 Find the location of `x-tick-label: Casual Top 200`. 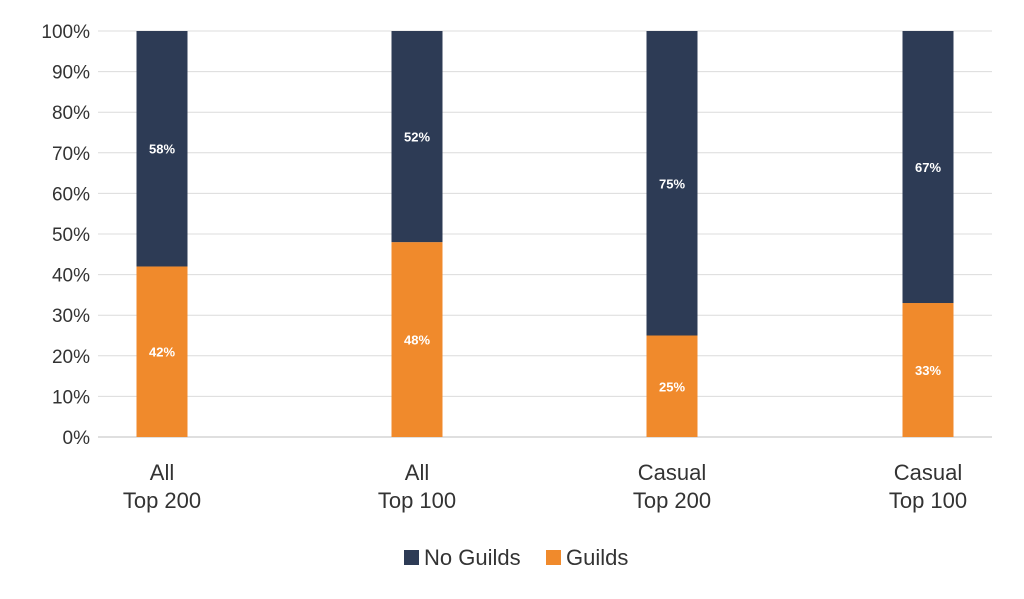

x-tick-label: Casual Top 200 is located at coordinates (672, 486).